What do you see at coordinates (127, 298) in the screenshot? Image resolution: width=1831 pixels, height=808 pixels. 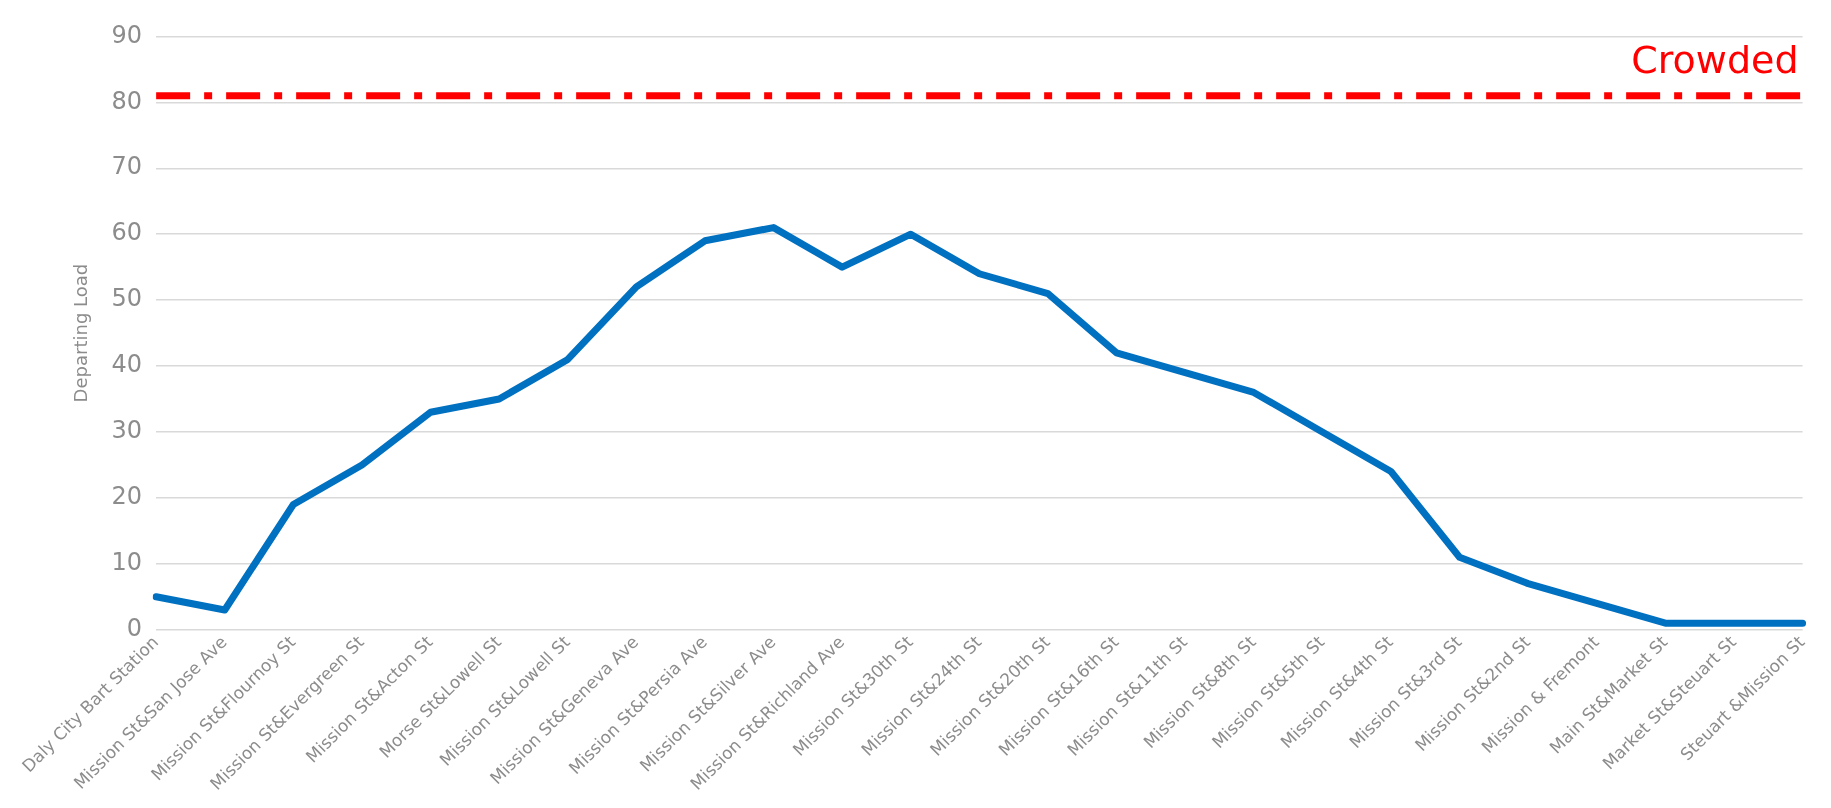 I see `y-tick-label: 50` at bounding box center [127, 298].